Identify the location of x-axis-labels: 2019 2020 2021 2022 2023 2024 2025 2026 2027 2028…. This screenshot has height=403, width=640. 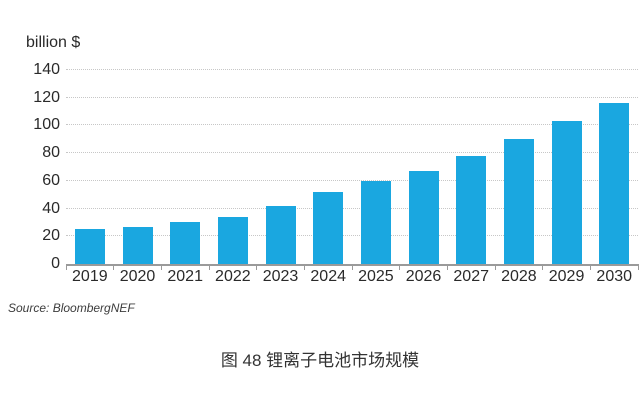
(352, 277).